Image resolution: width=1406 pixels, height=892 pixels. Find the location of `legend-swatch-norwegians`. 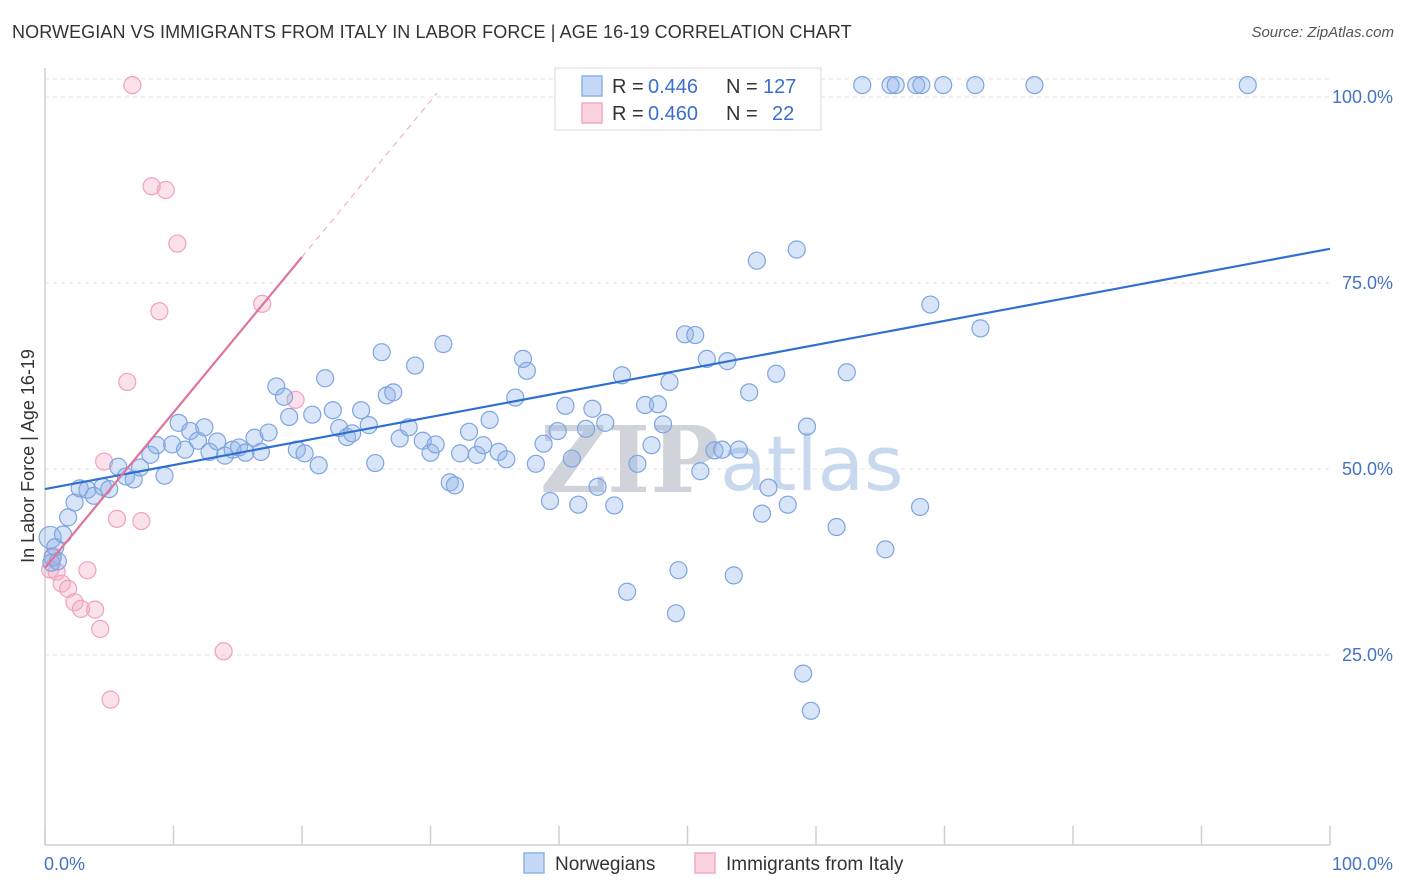

legend-swatch-norwegians is located at coordinates (592, 86).